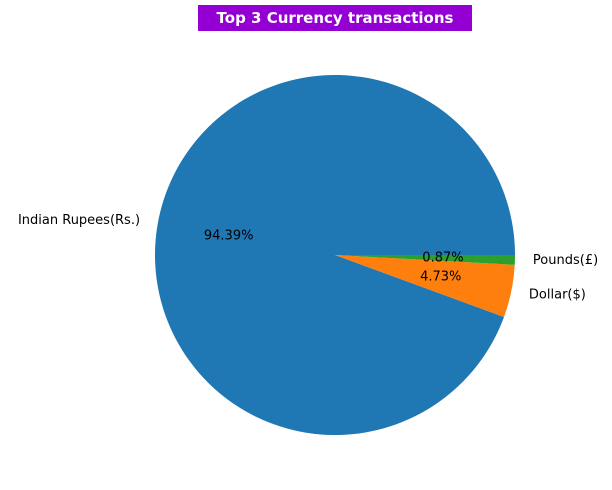  Describe the element at coordinates (440, 276) in the screenshot. I see `slice-percent-dollar: 4.73%` at that location.